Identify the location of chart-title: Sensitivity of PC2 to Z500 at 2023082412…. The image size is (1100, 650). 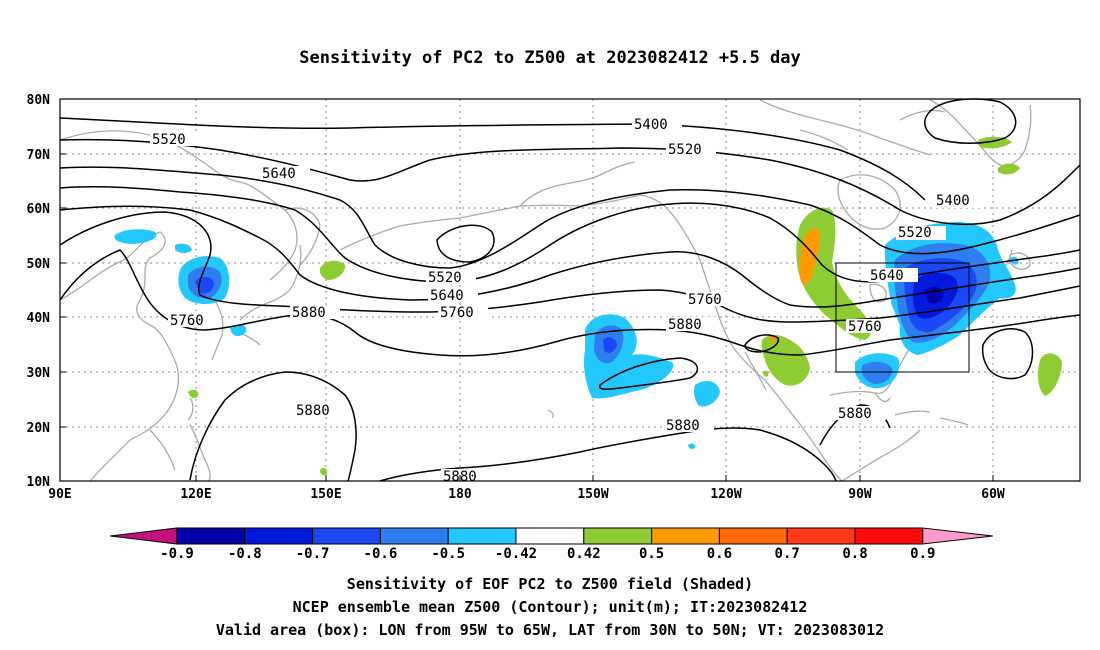
(550, 58).